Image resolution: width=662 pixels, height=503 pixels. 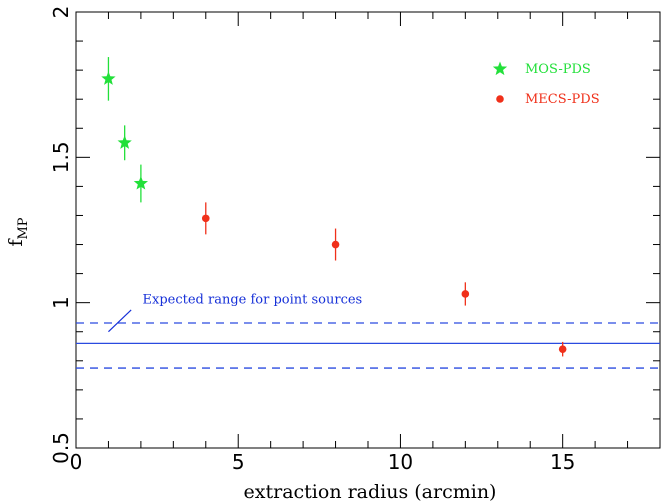 What do you see at coordinates (368, 345) in the screenshot?
I see `reference-lines` at bounding box center [368, 345].